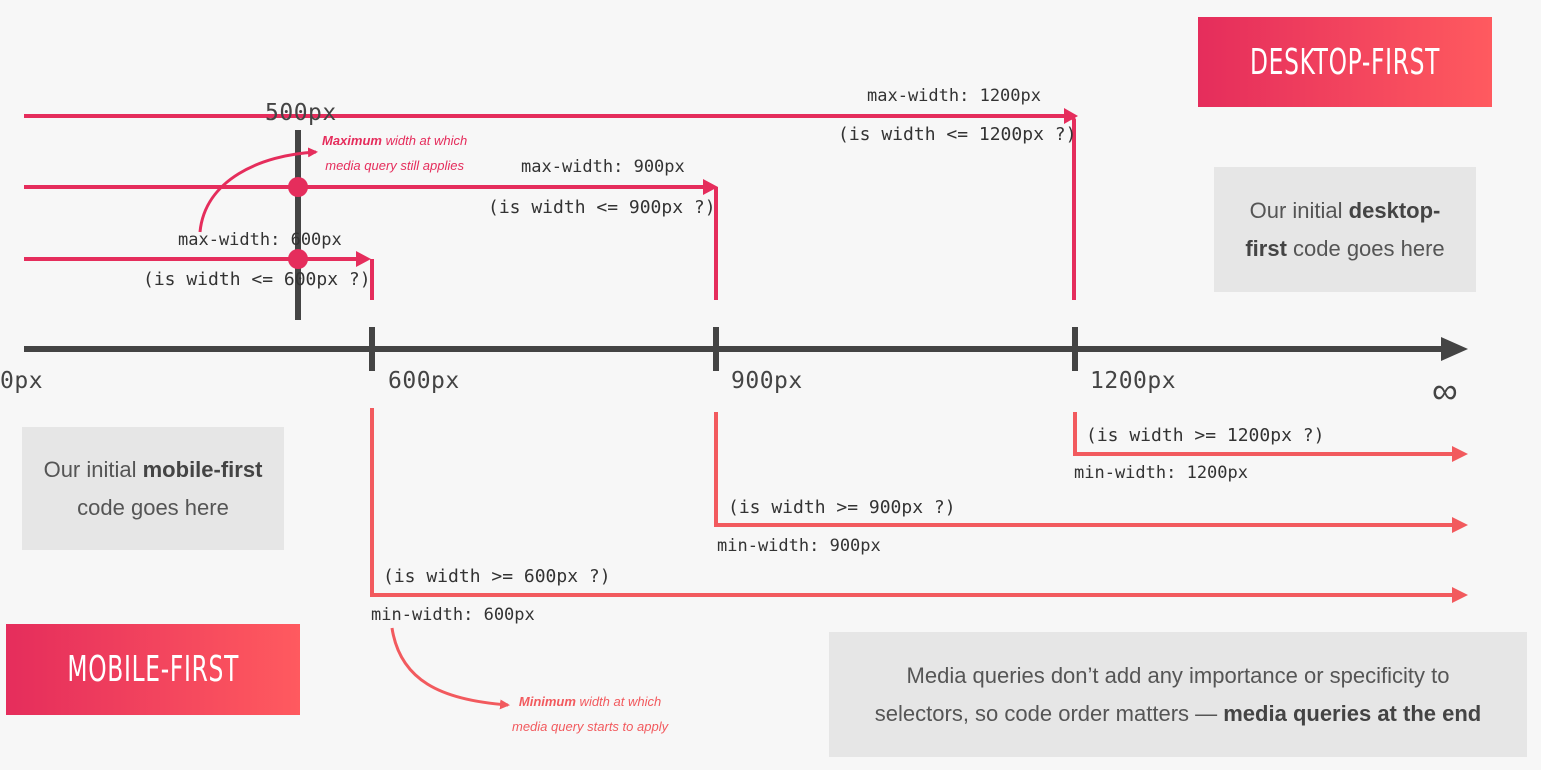  What do you see at coordinates (767, 381) in the screenshot?
I see `axis-label-900px: 900px` at bounding box center [767, 381].